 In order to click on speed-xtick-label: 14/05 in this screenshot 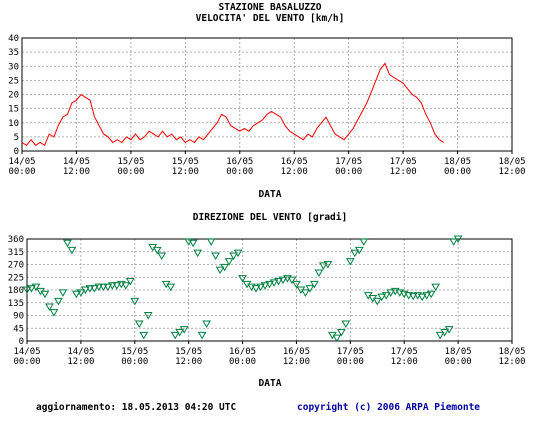, I will do `click(76, 162)`.